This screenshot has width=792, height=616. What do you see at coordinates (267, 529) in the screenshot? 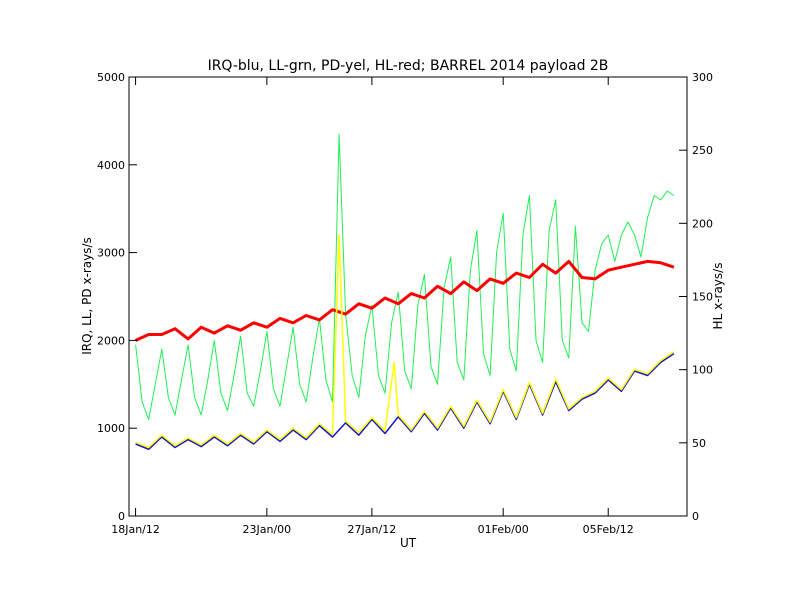
I see `x-tick-label: 23Jan/00` at bounding box center [267, 529].